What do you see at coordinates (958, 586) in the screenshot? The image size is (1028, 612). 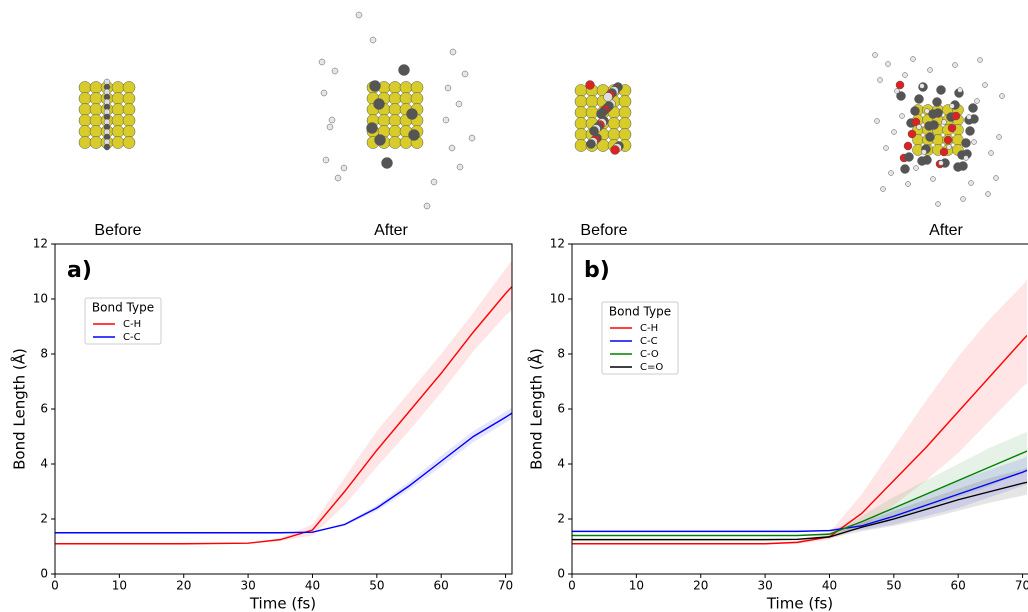 I see `x-tick-label: 60` at bounding box center [958, 586].